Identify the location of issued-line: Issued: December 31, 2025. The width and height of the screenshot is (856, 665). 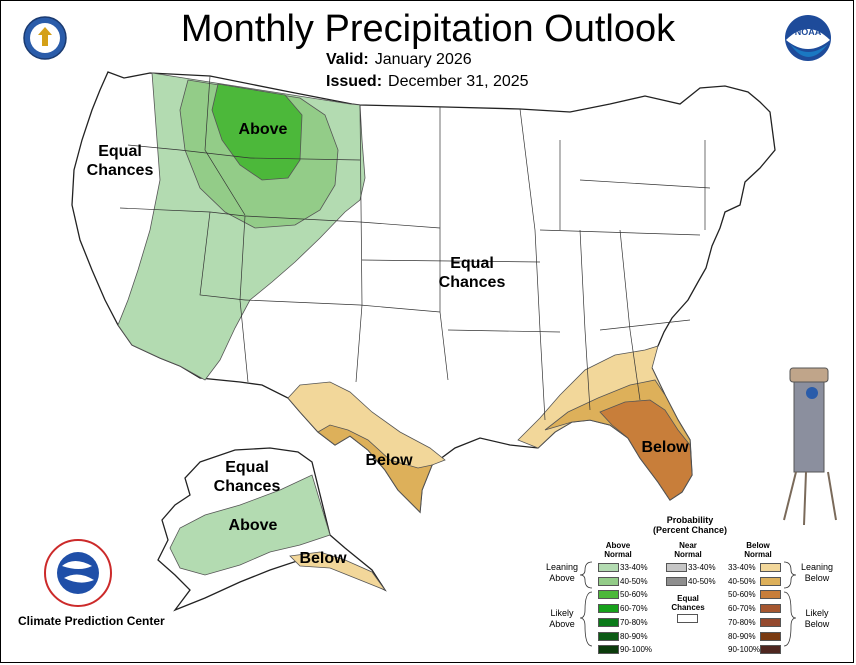
(427, 82).